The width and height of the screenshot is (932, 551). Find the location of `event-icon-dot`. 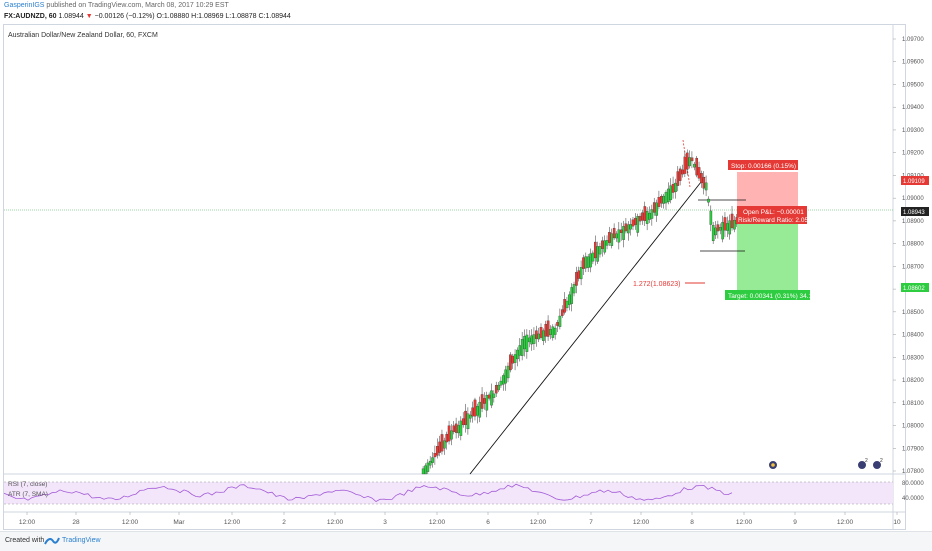

event-icon-dot is located at coordinates (773, 465).